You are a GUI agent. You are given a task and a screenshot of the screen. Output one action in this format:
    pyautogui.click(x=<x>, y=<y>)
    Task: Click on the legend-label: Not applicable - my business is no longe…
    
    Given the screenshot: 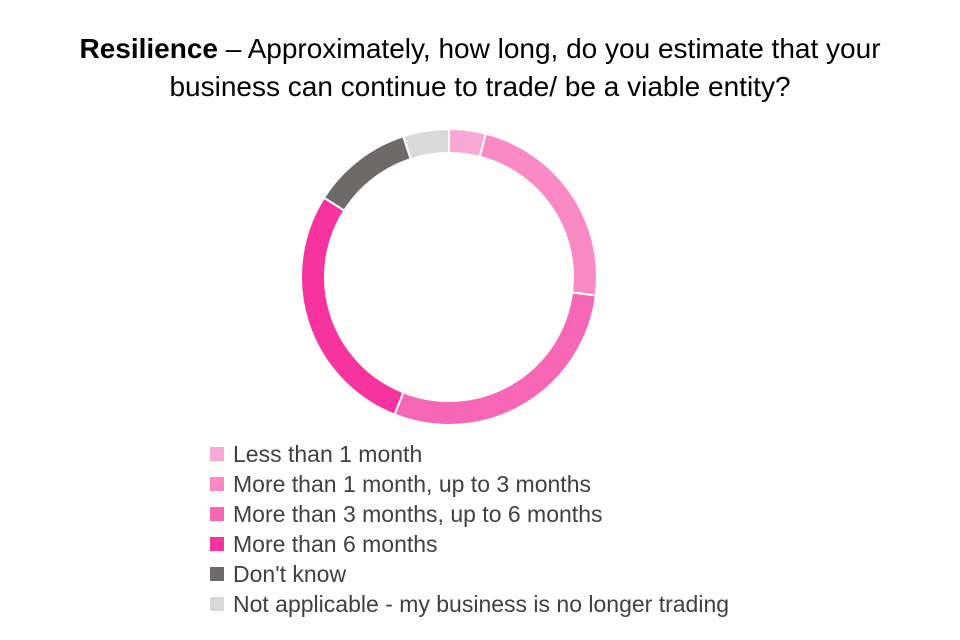 What is the action you would take?
    pyautogui.click(x=481, y=604)
    